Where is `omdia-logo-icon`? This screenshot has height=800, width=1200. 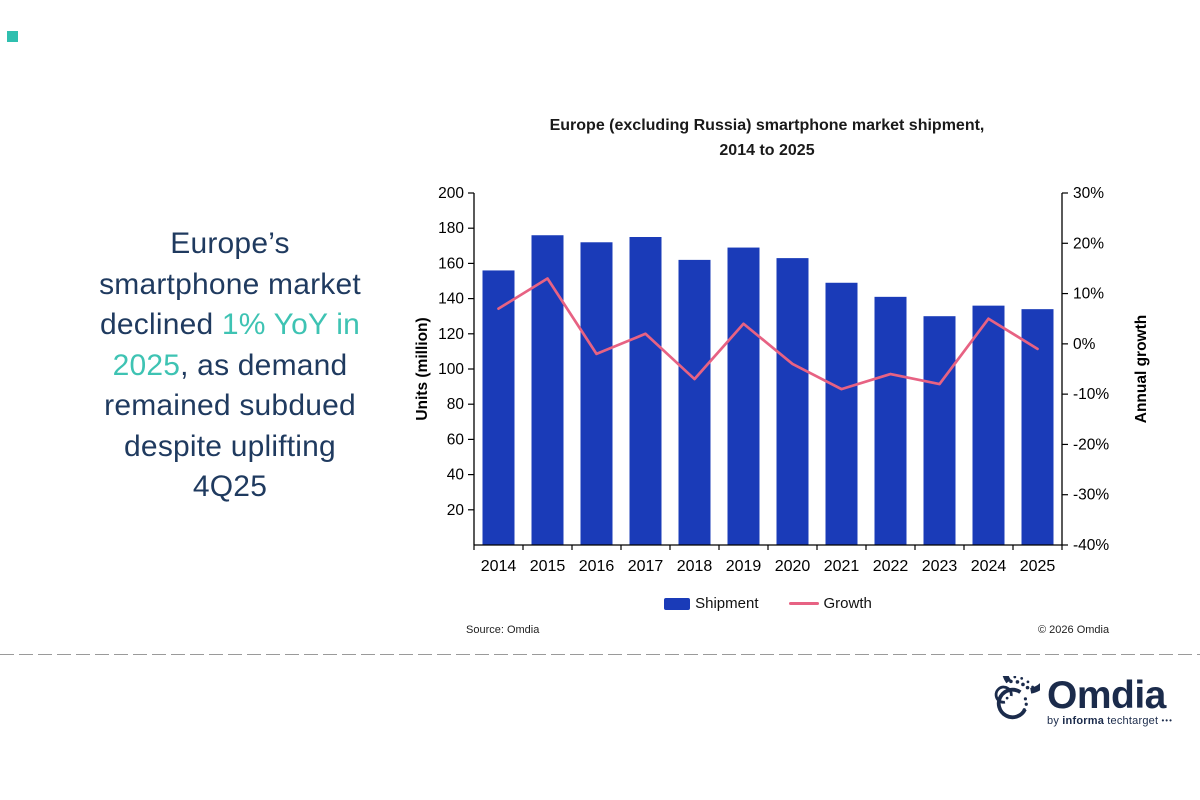 omdia-logo-icon is located at coordinates (1017, 698).